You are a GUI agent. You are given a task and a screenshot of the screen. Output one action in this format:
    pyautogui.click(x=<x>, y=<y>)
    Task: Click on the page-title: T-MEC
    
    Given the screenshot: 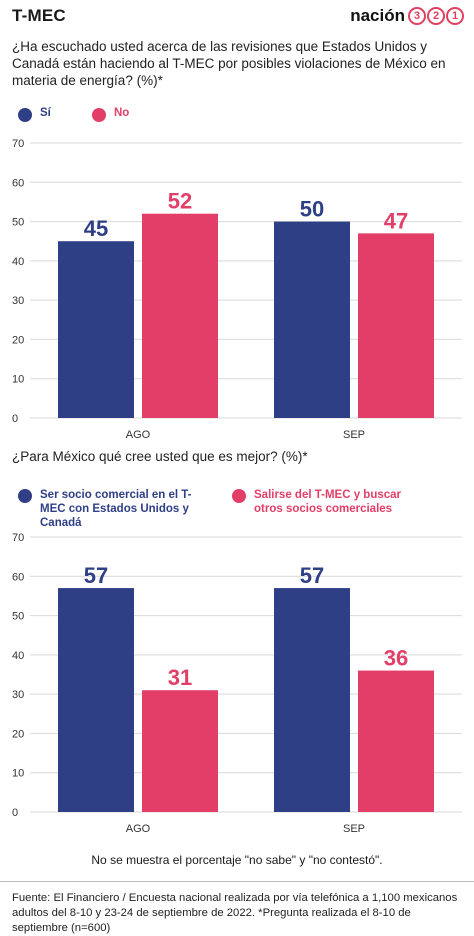 What is the action you would take?
    pyautogui.click(x=39, y=15)
    